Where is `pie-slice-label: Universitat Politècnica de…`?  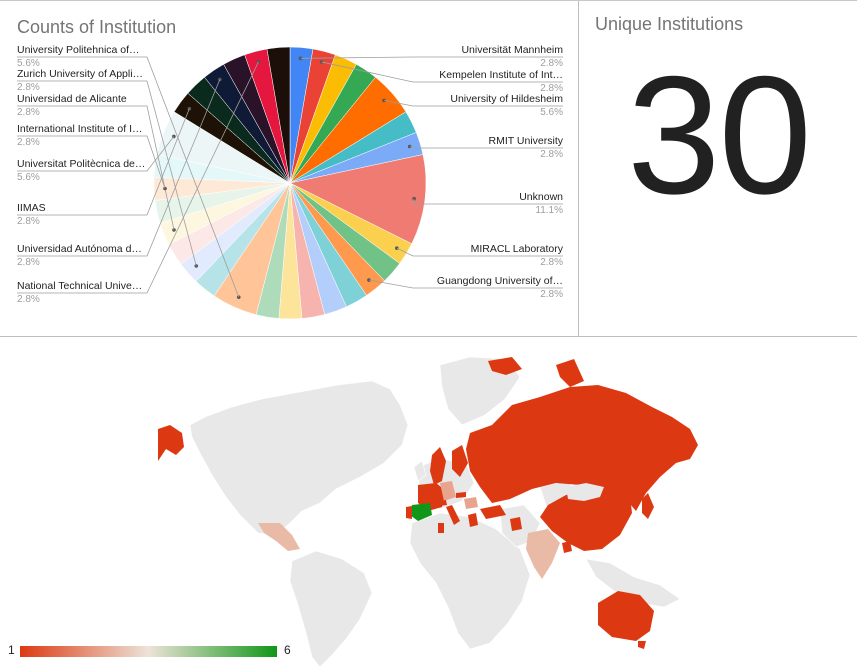
pie-slice-label: Universitat Politècnica de… is located at coordinates (81, 164).